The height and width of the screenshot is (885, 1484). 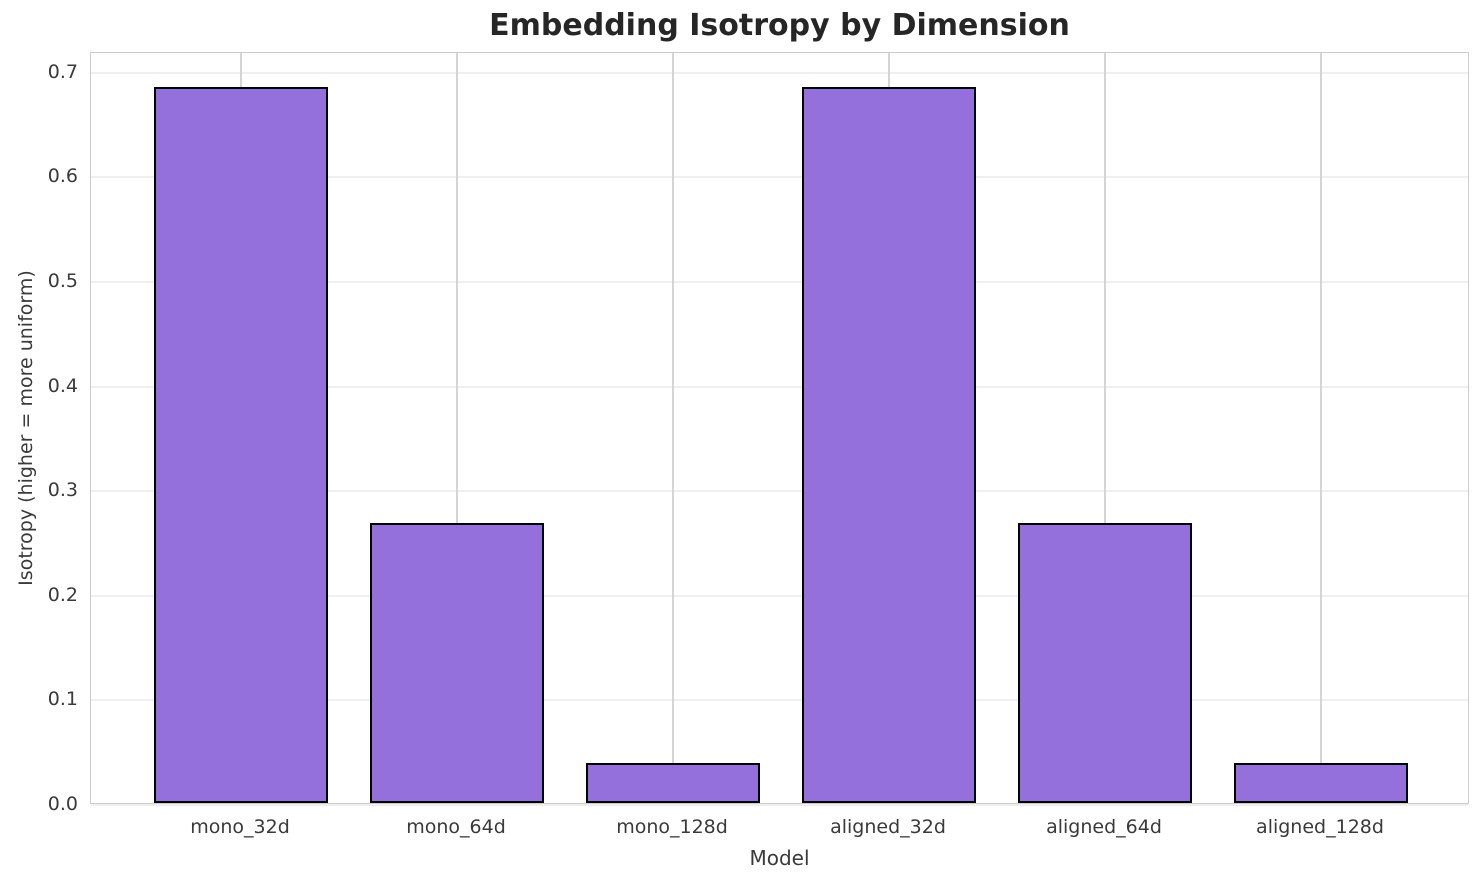 I want to click on x-tick-label-aligned_128d: aligned_128d, so click(x=1320, y=827).